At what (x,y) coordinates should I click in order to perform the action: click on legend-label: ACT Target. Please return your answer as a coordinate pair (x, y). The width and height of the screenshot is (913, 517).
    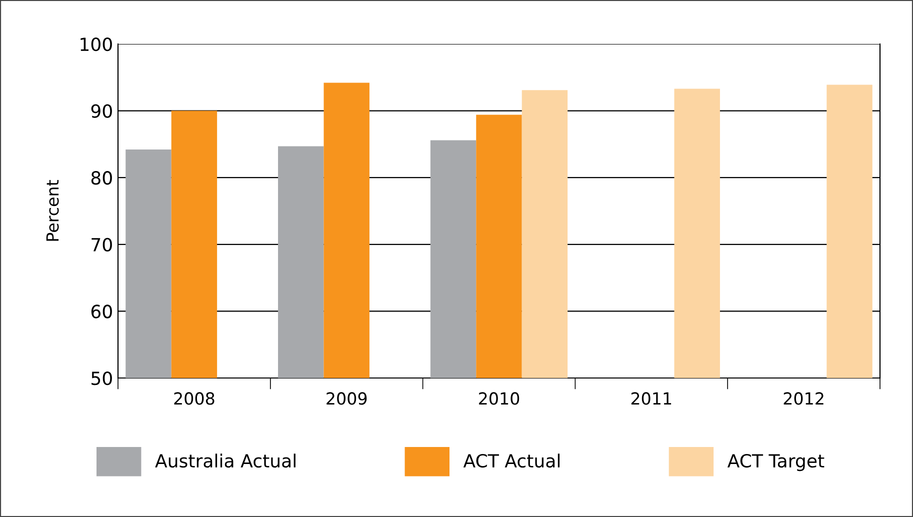
    Looking at the image, I should click on (775, 463).